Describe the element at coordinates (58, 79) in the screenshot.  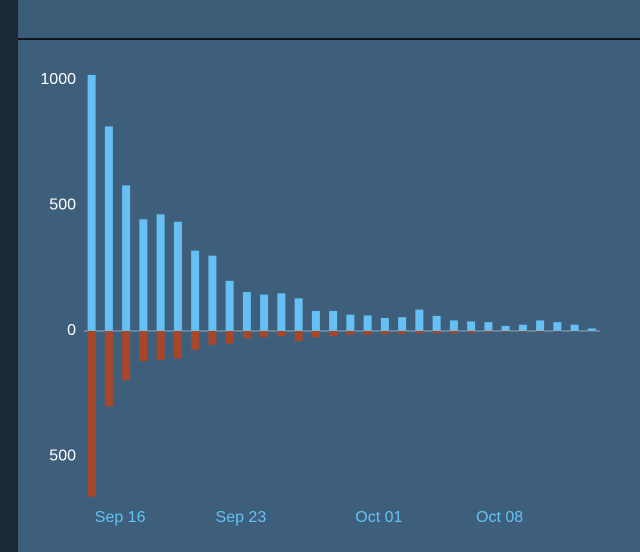
I see `y-tick-label: 1000` at that location.